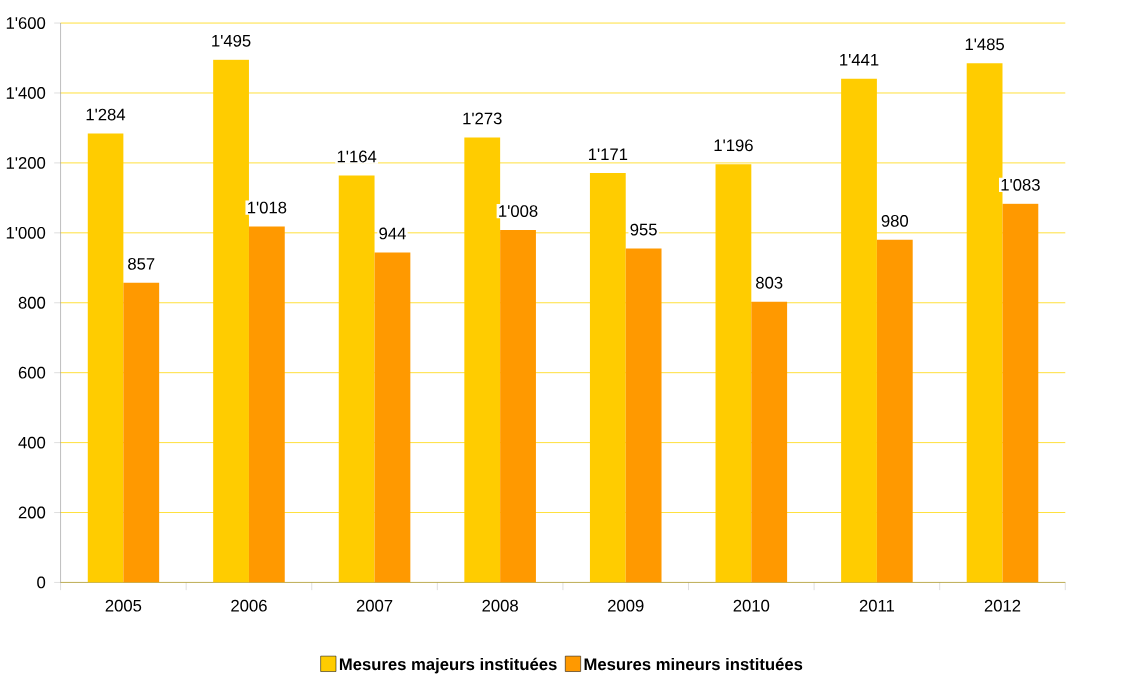 Image resolution: width=1130 pixels, height=678 pixels. Describe the element at coordinates (859, 60) in the screenshot. I see `data-label: 1'441` at that location.